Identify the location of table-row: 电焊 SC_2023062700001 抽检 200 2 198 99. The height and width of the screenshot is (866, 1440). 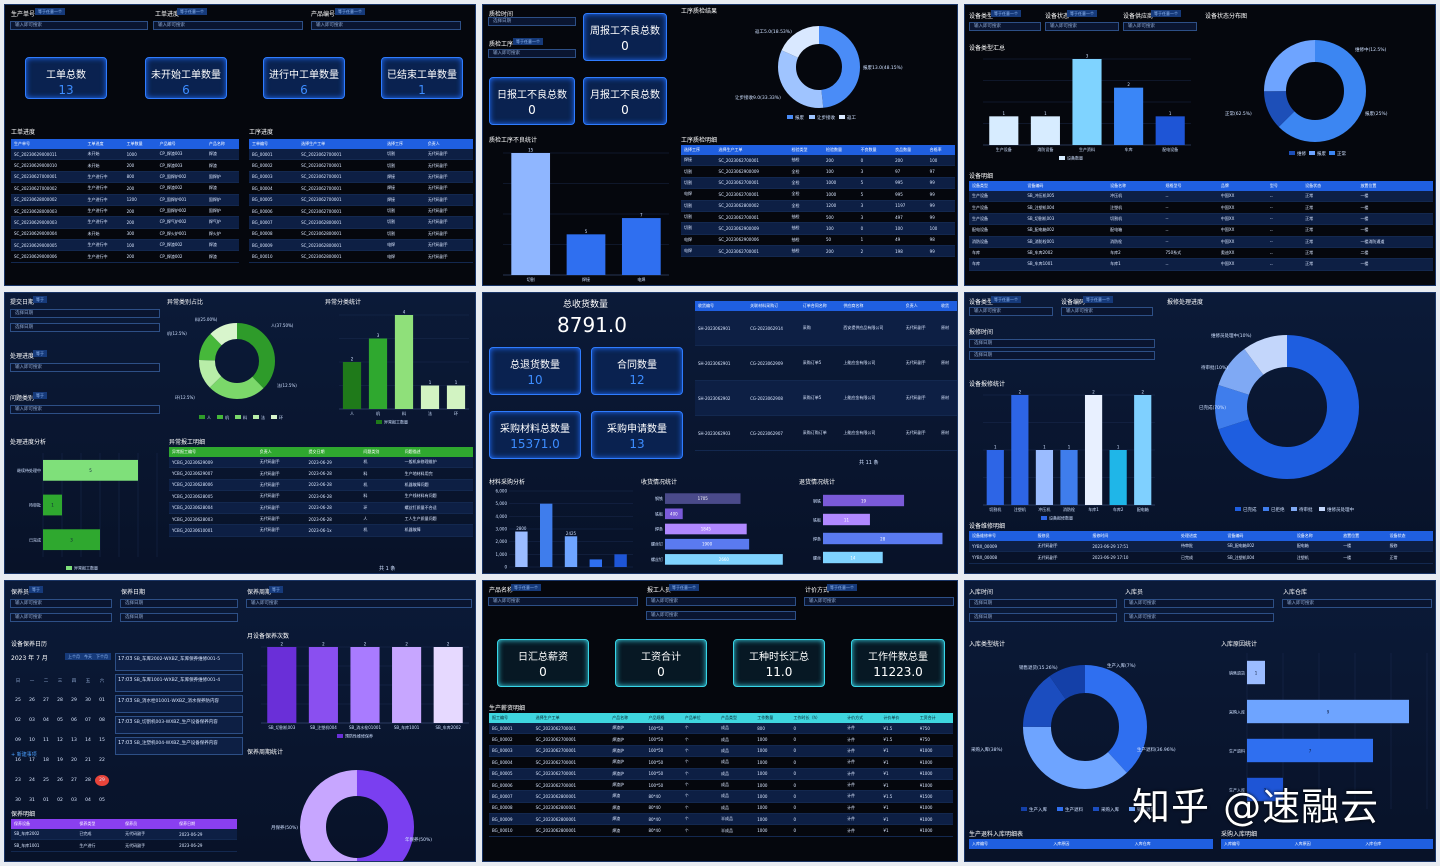
(818, 251).